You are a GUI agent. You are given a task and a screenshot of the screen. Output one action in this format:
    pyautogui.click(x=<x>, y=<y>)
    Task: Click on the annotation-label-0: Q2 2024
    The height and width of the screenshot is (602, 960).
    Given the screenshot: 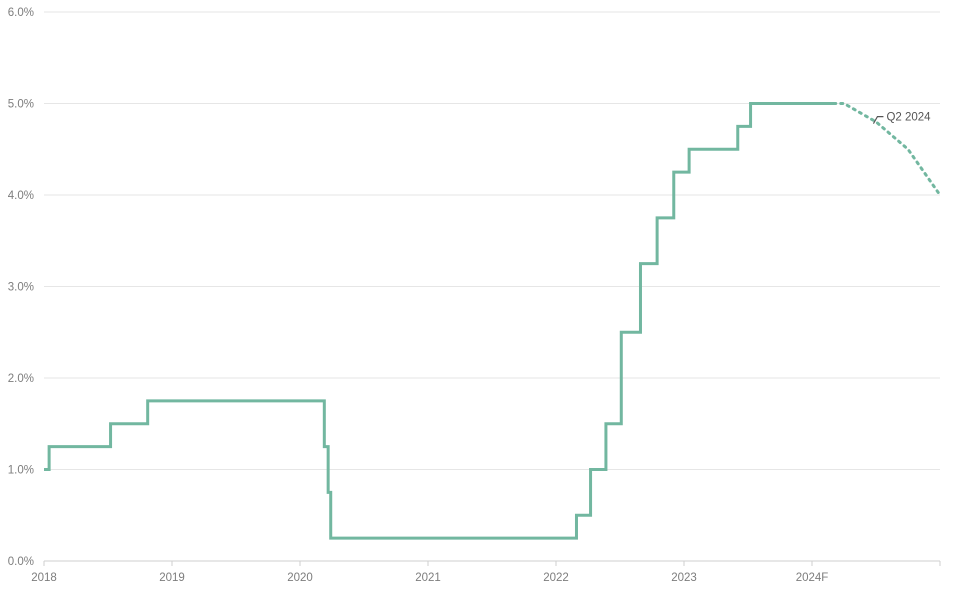 What is the action you would take?
    pyautogui.click(x=908, y=118)
    